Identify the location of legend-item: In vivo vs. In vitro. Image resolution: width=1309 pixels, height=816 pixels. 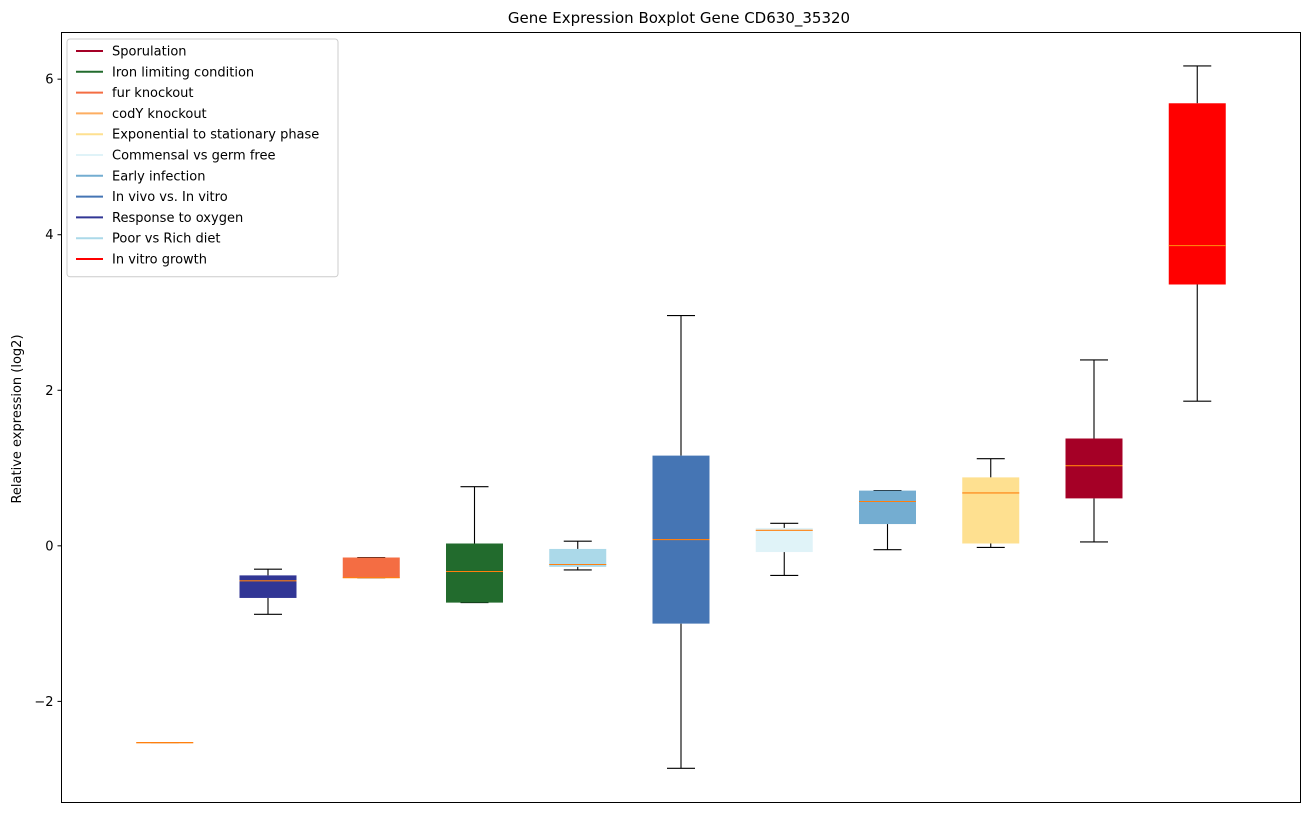
(152, 197).